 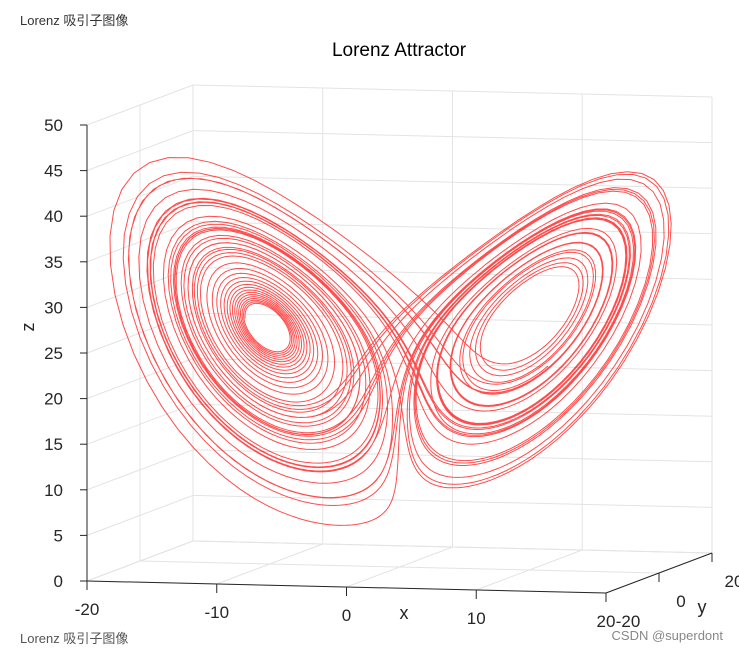 What do you see at coordinates (702, 607) in the screenshot?
I see `y-axis-label: y` at bounding box center [702, 607].